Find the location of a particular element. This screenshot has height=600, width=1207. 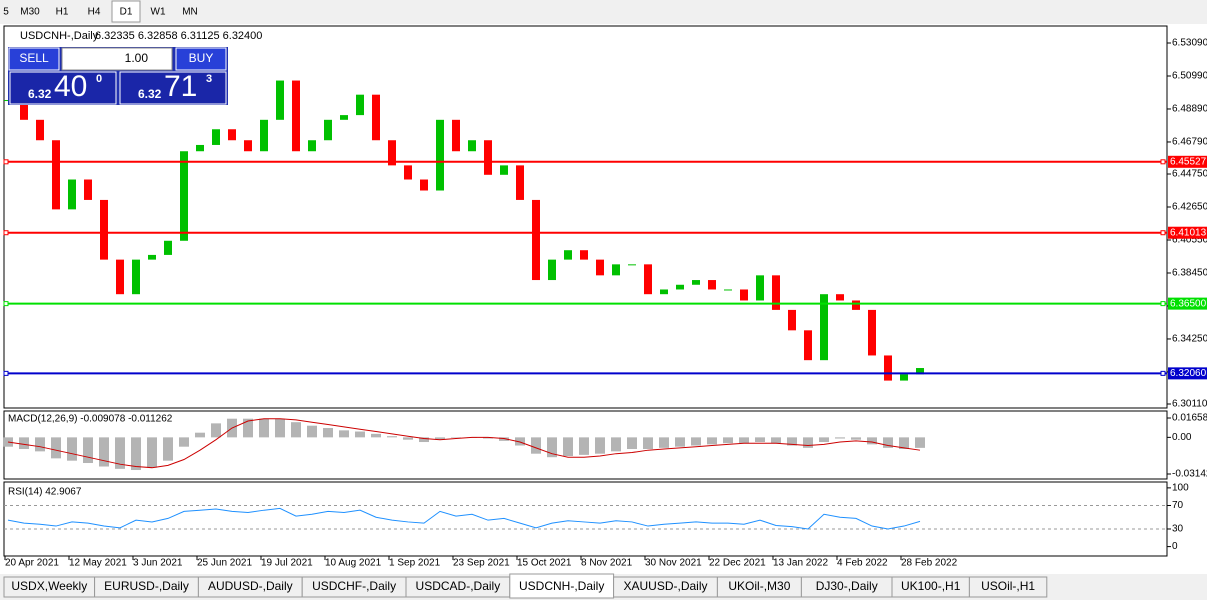

timeframe-button: W1 is located at coordinates (158, 12).